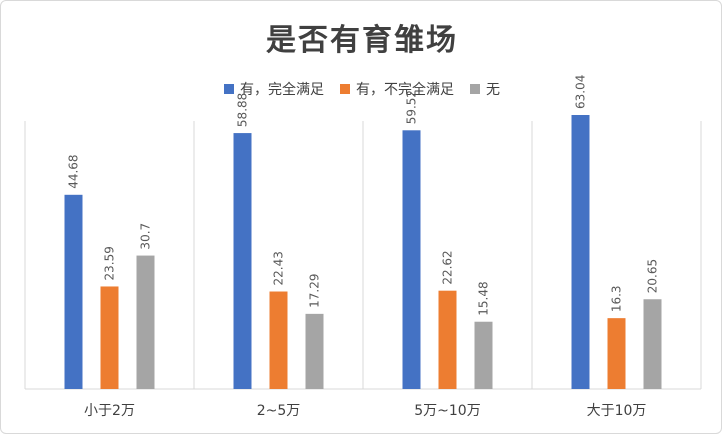 This screenshot has height=435, width=722. Describe the element at coordinates (279, 411) in the screenshot. I see `x-tick-label-1: 2~5万` at that location.